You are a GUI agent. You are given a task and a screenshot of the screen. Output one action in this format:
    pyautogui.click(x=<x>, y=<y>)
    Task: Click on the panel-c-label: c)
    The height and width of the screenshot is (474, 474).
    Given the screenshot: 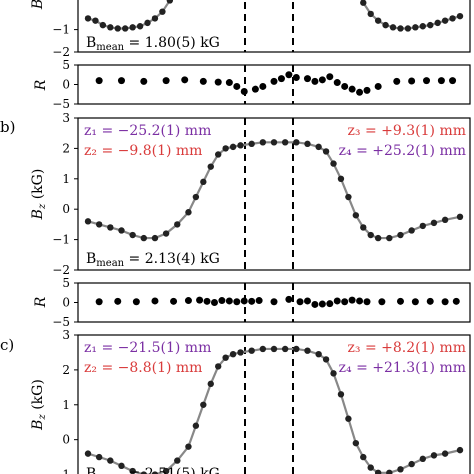 What is the action you would take?
    pyautogui.click(x=7, y=345)
    